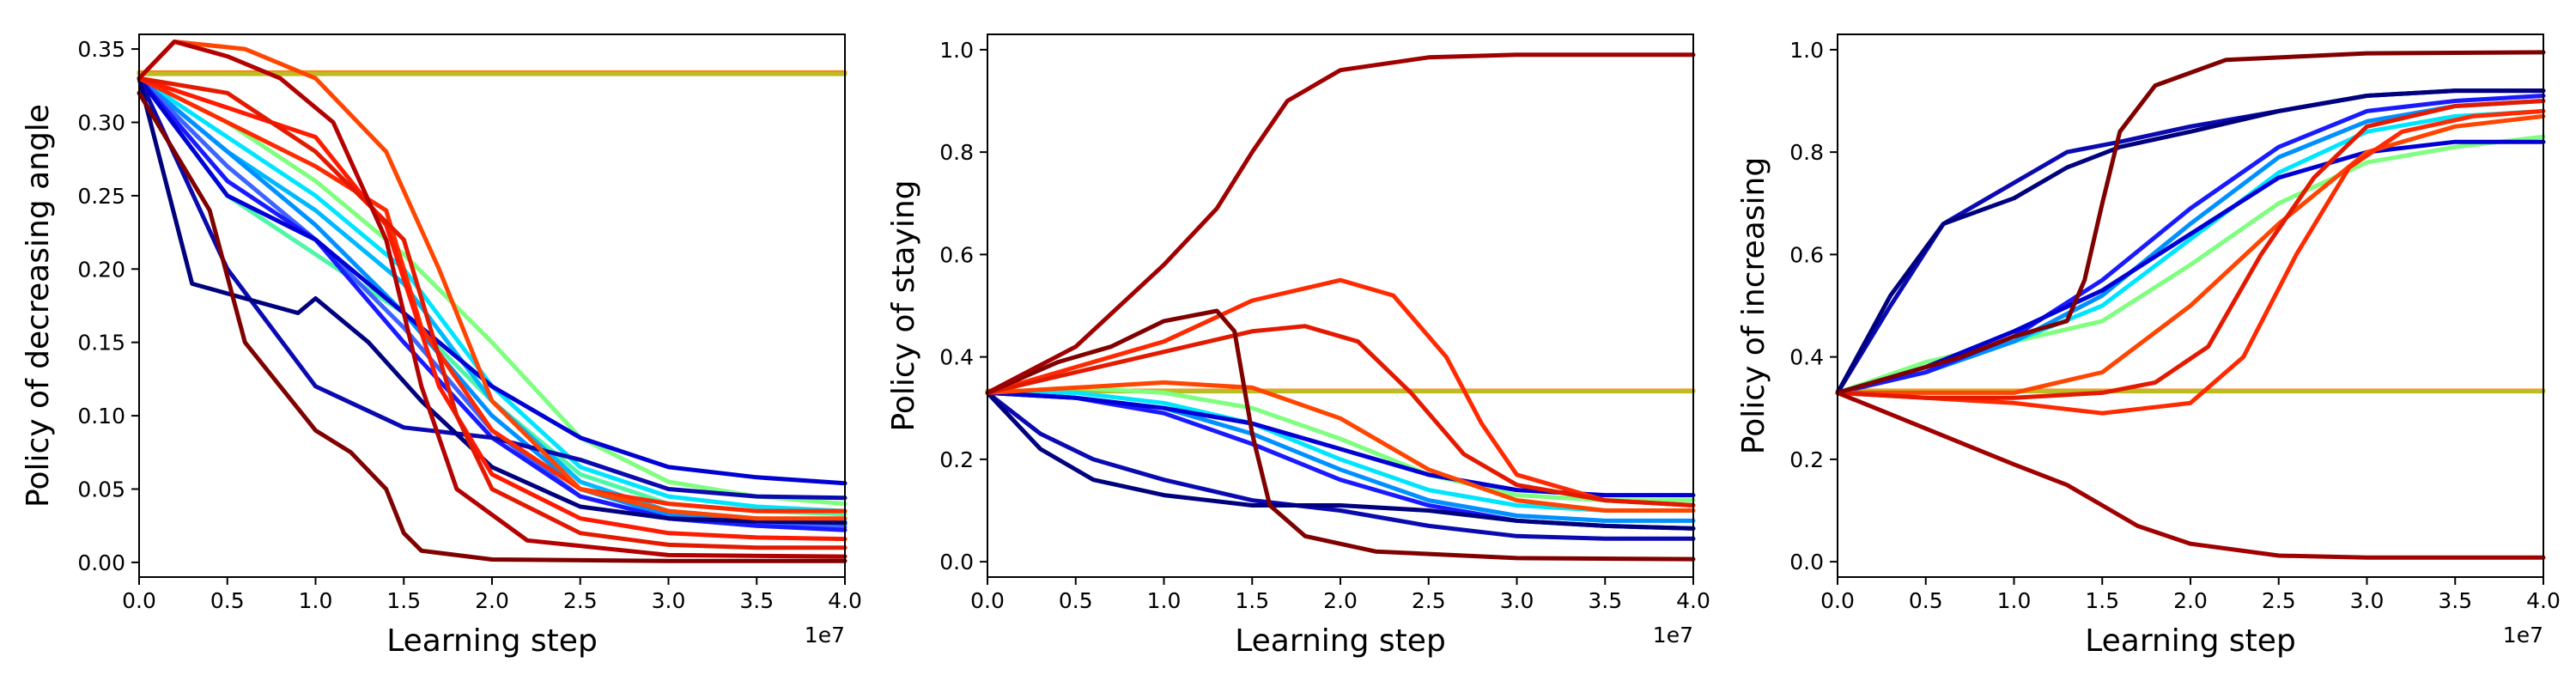 This screenshot has width=2576, height=687. Describe the element at coordinates (101, 196) in the screenshot. I see `y-tick-label: 0.25` at that location.